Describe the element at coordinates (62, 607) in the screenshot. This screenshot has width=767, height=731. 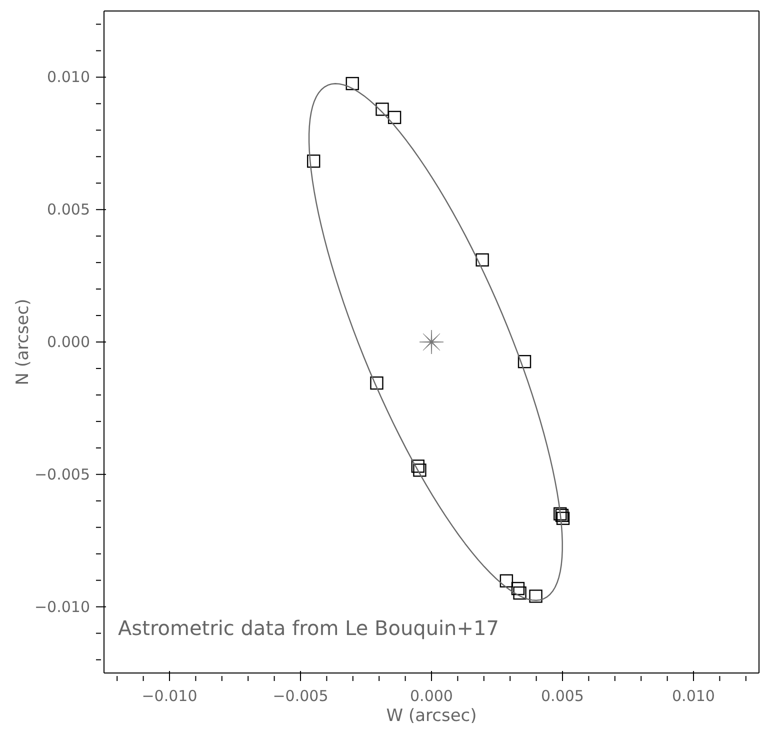
I see `y-tick-label: −0.010` at that location.